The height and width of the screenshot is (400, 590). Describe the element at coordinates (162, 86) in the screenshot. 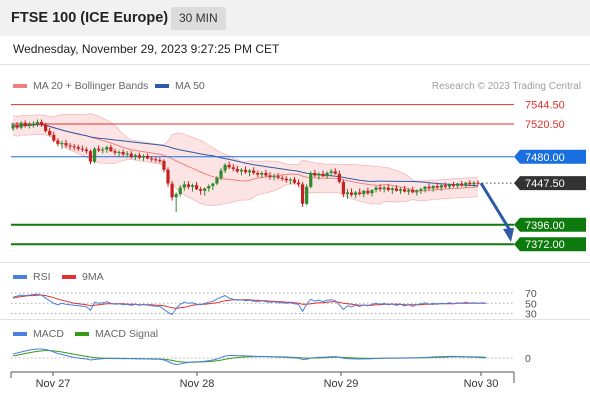

I see `ma50-legend-swatch` at that location.